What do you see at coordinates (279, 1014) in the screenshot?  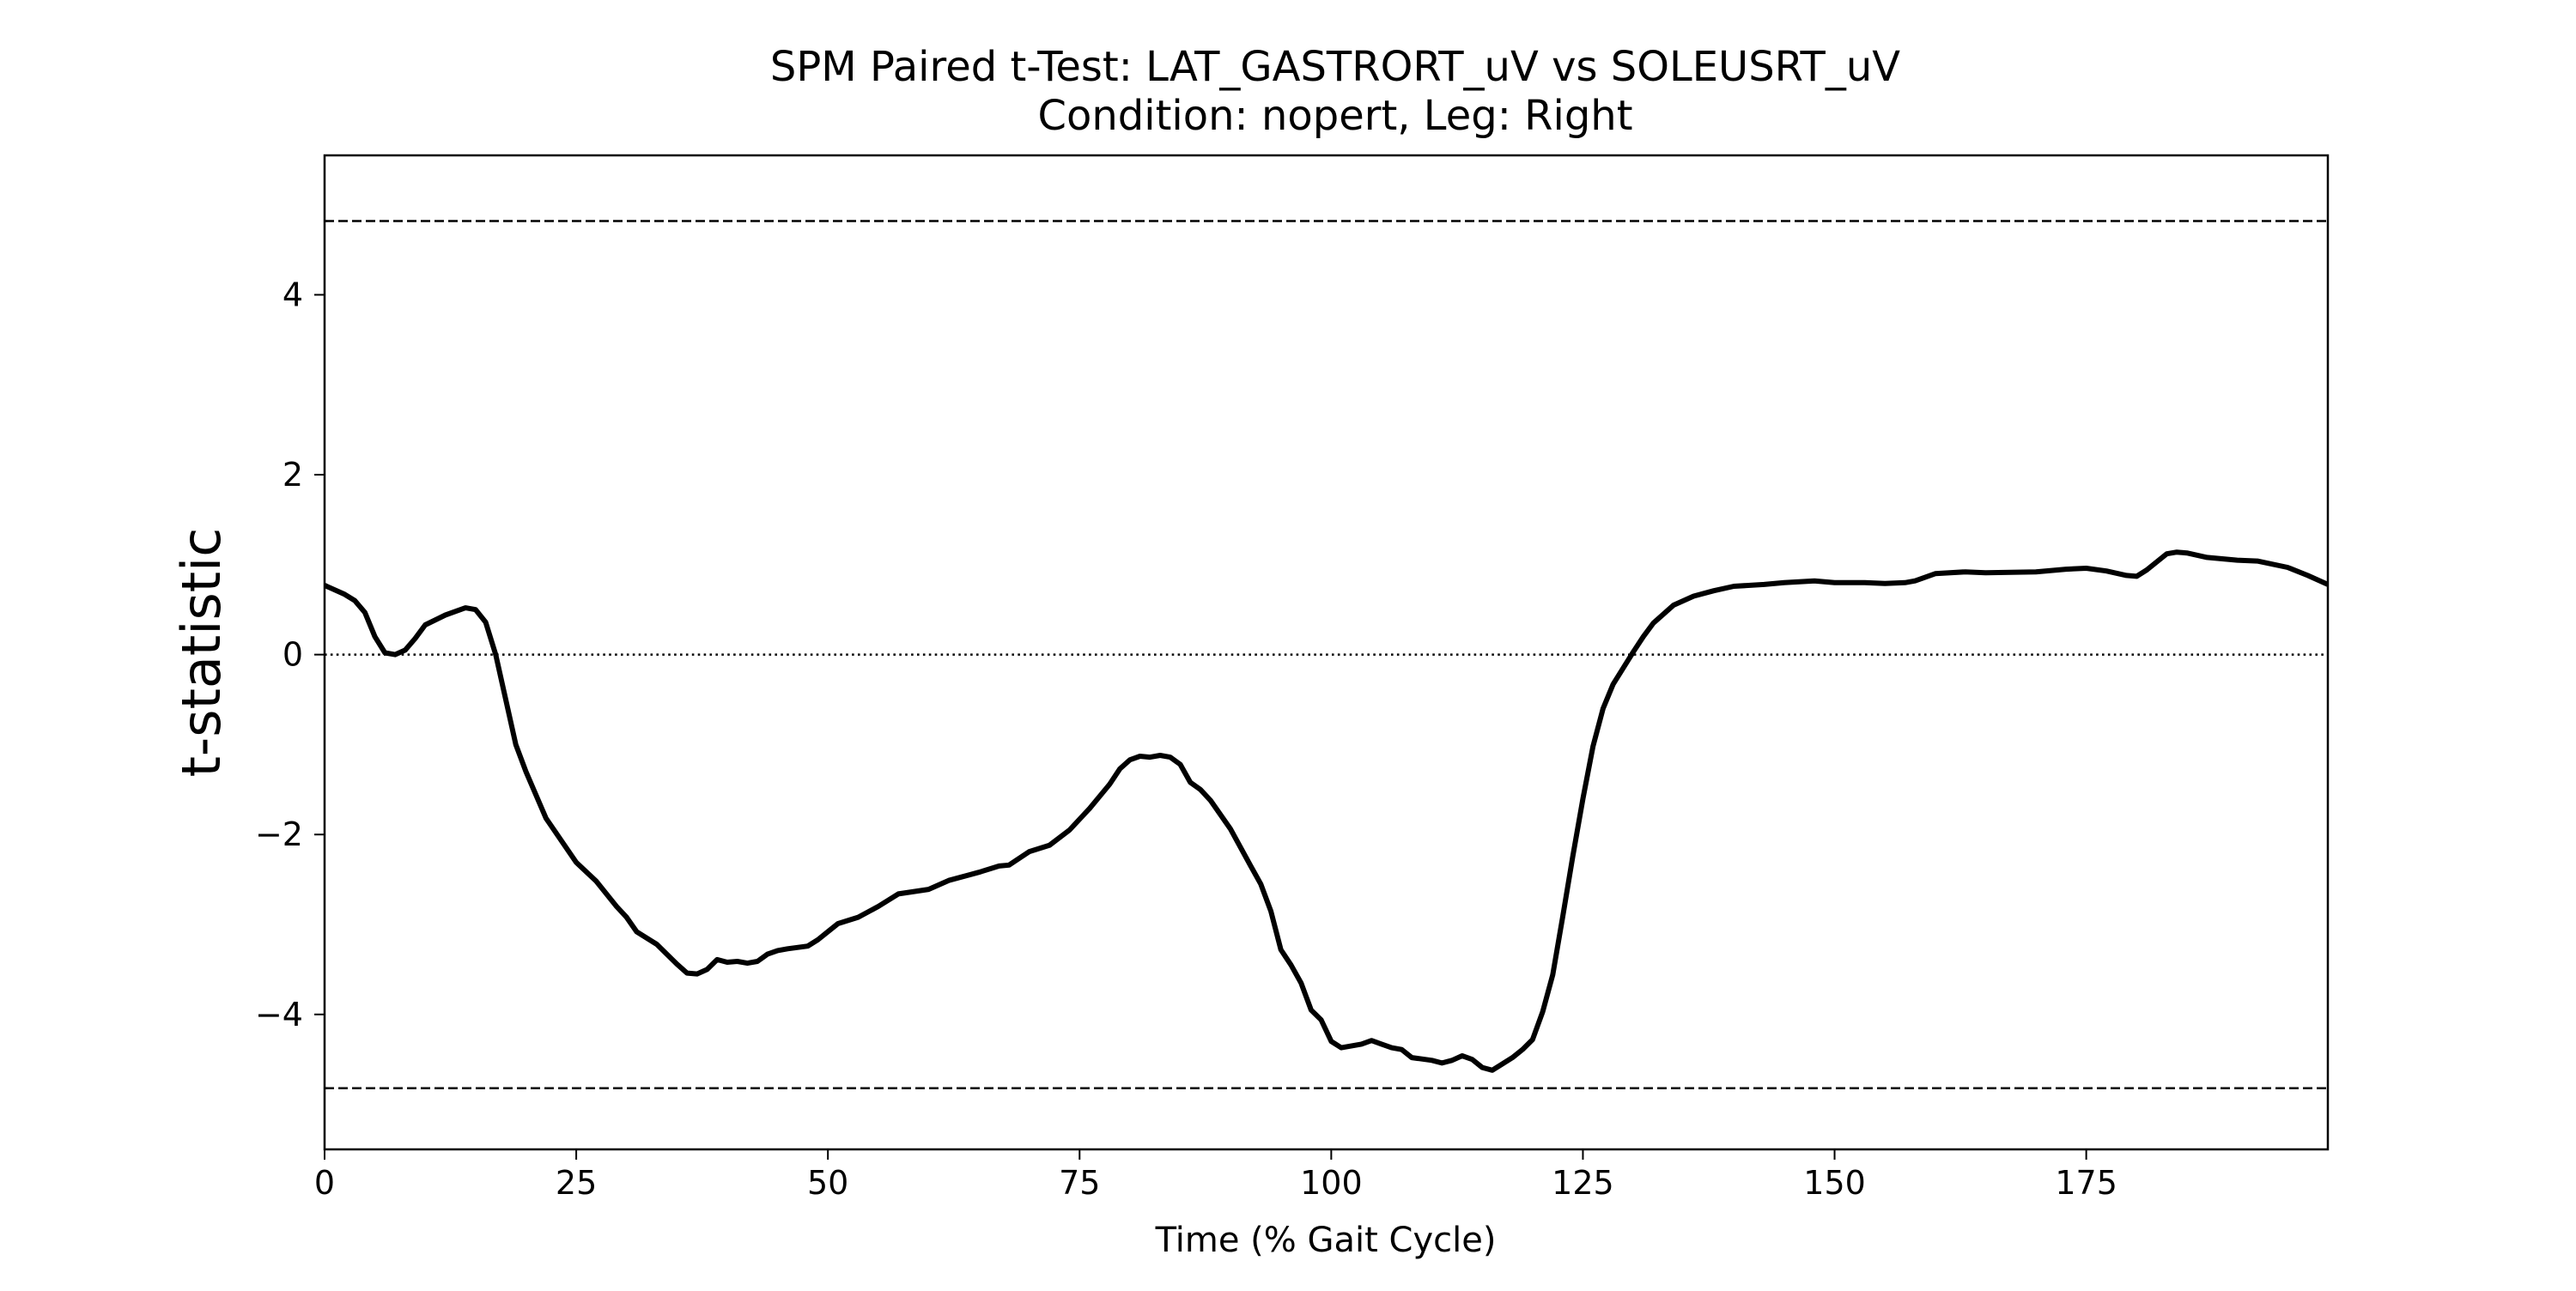 I see `y-tick-label: −4` at bounding box center [279, 1014].